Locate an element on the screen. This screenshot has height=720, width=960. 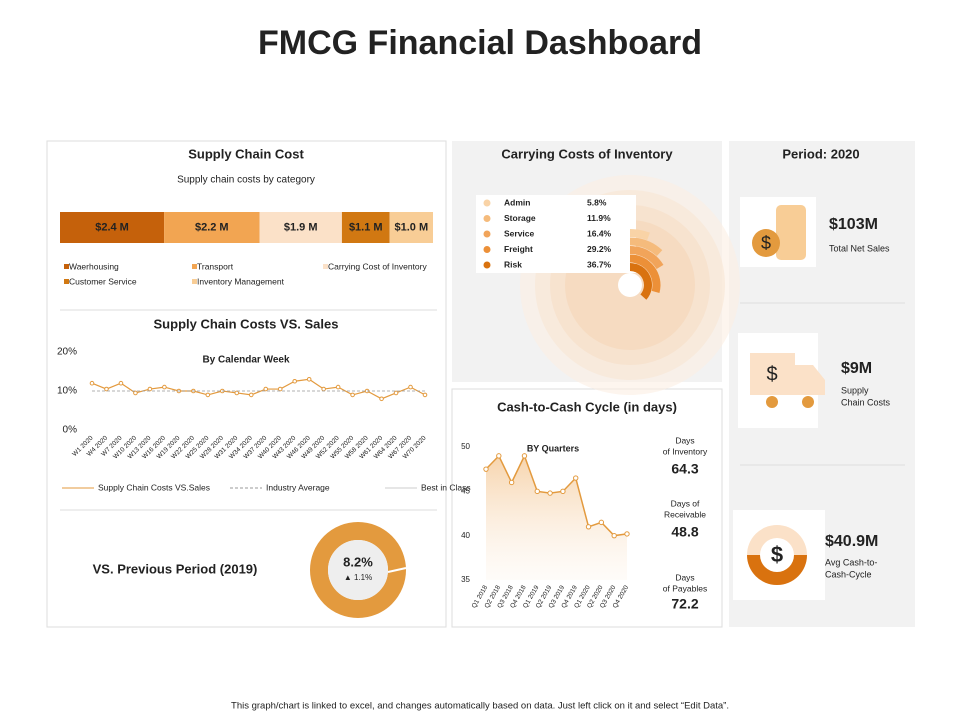
kpi-value: $9M is located at coordinates (856, 368).